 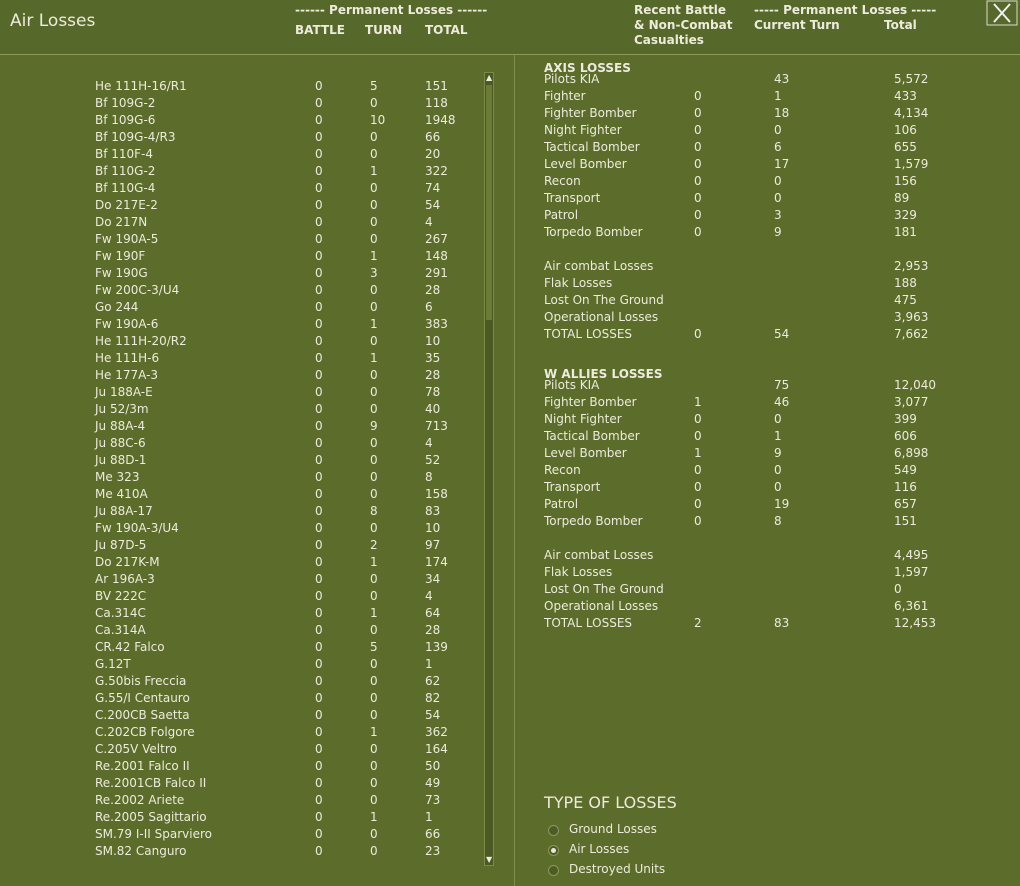 I want to click on loss-value: 151, so click(x=905, y=521).